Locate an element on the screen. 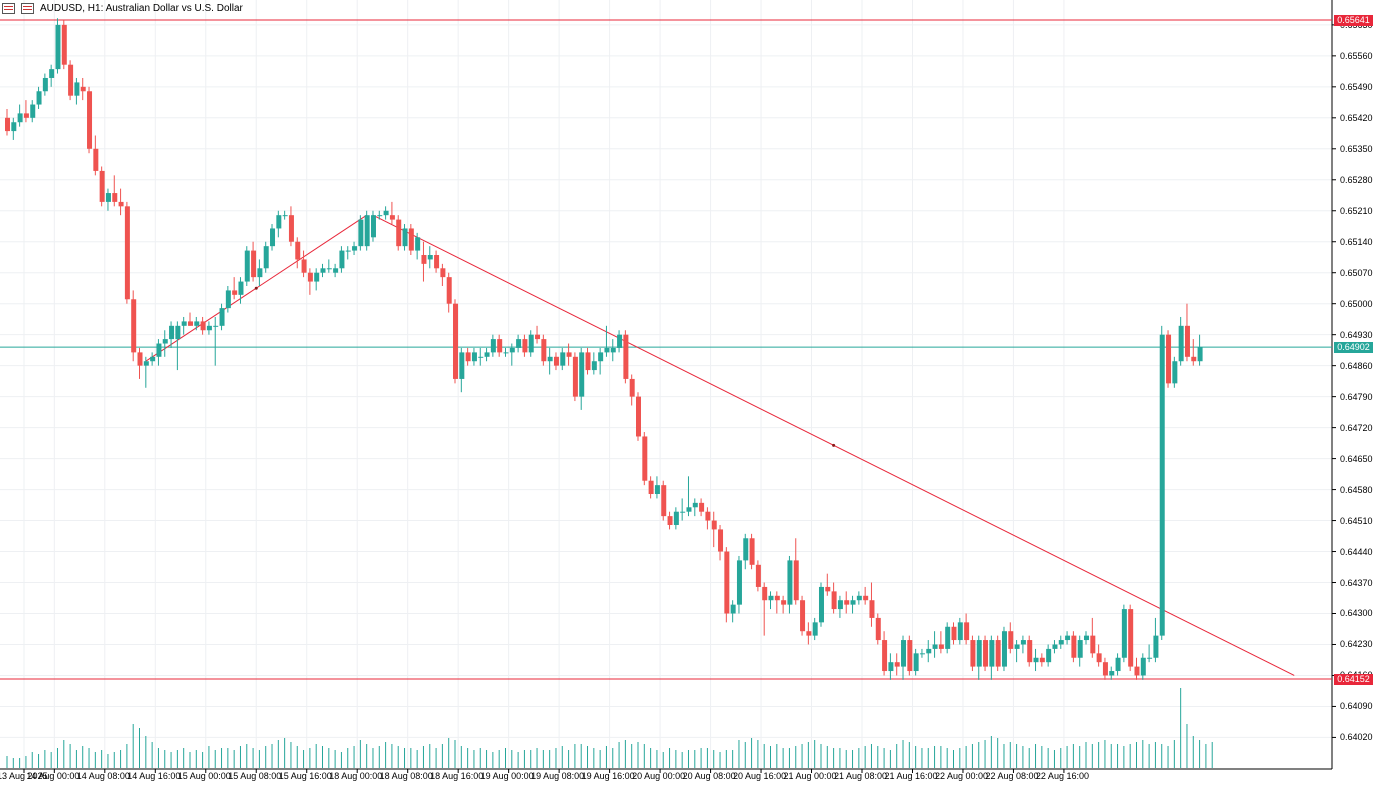 This screenshot has width=1380, height=787. price-label: 0.64580 is located at coordinates (1356, 489).